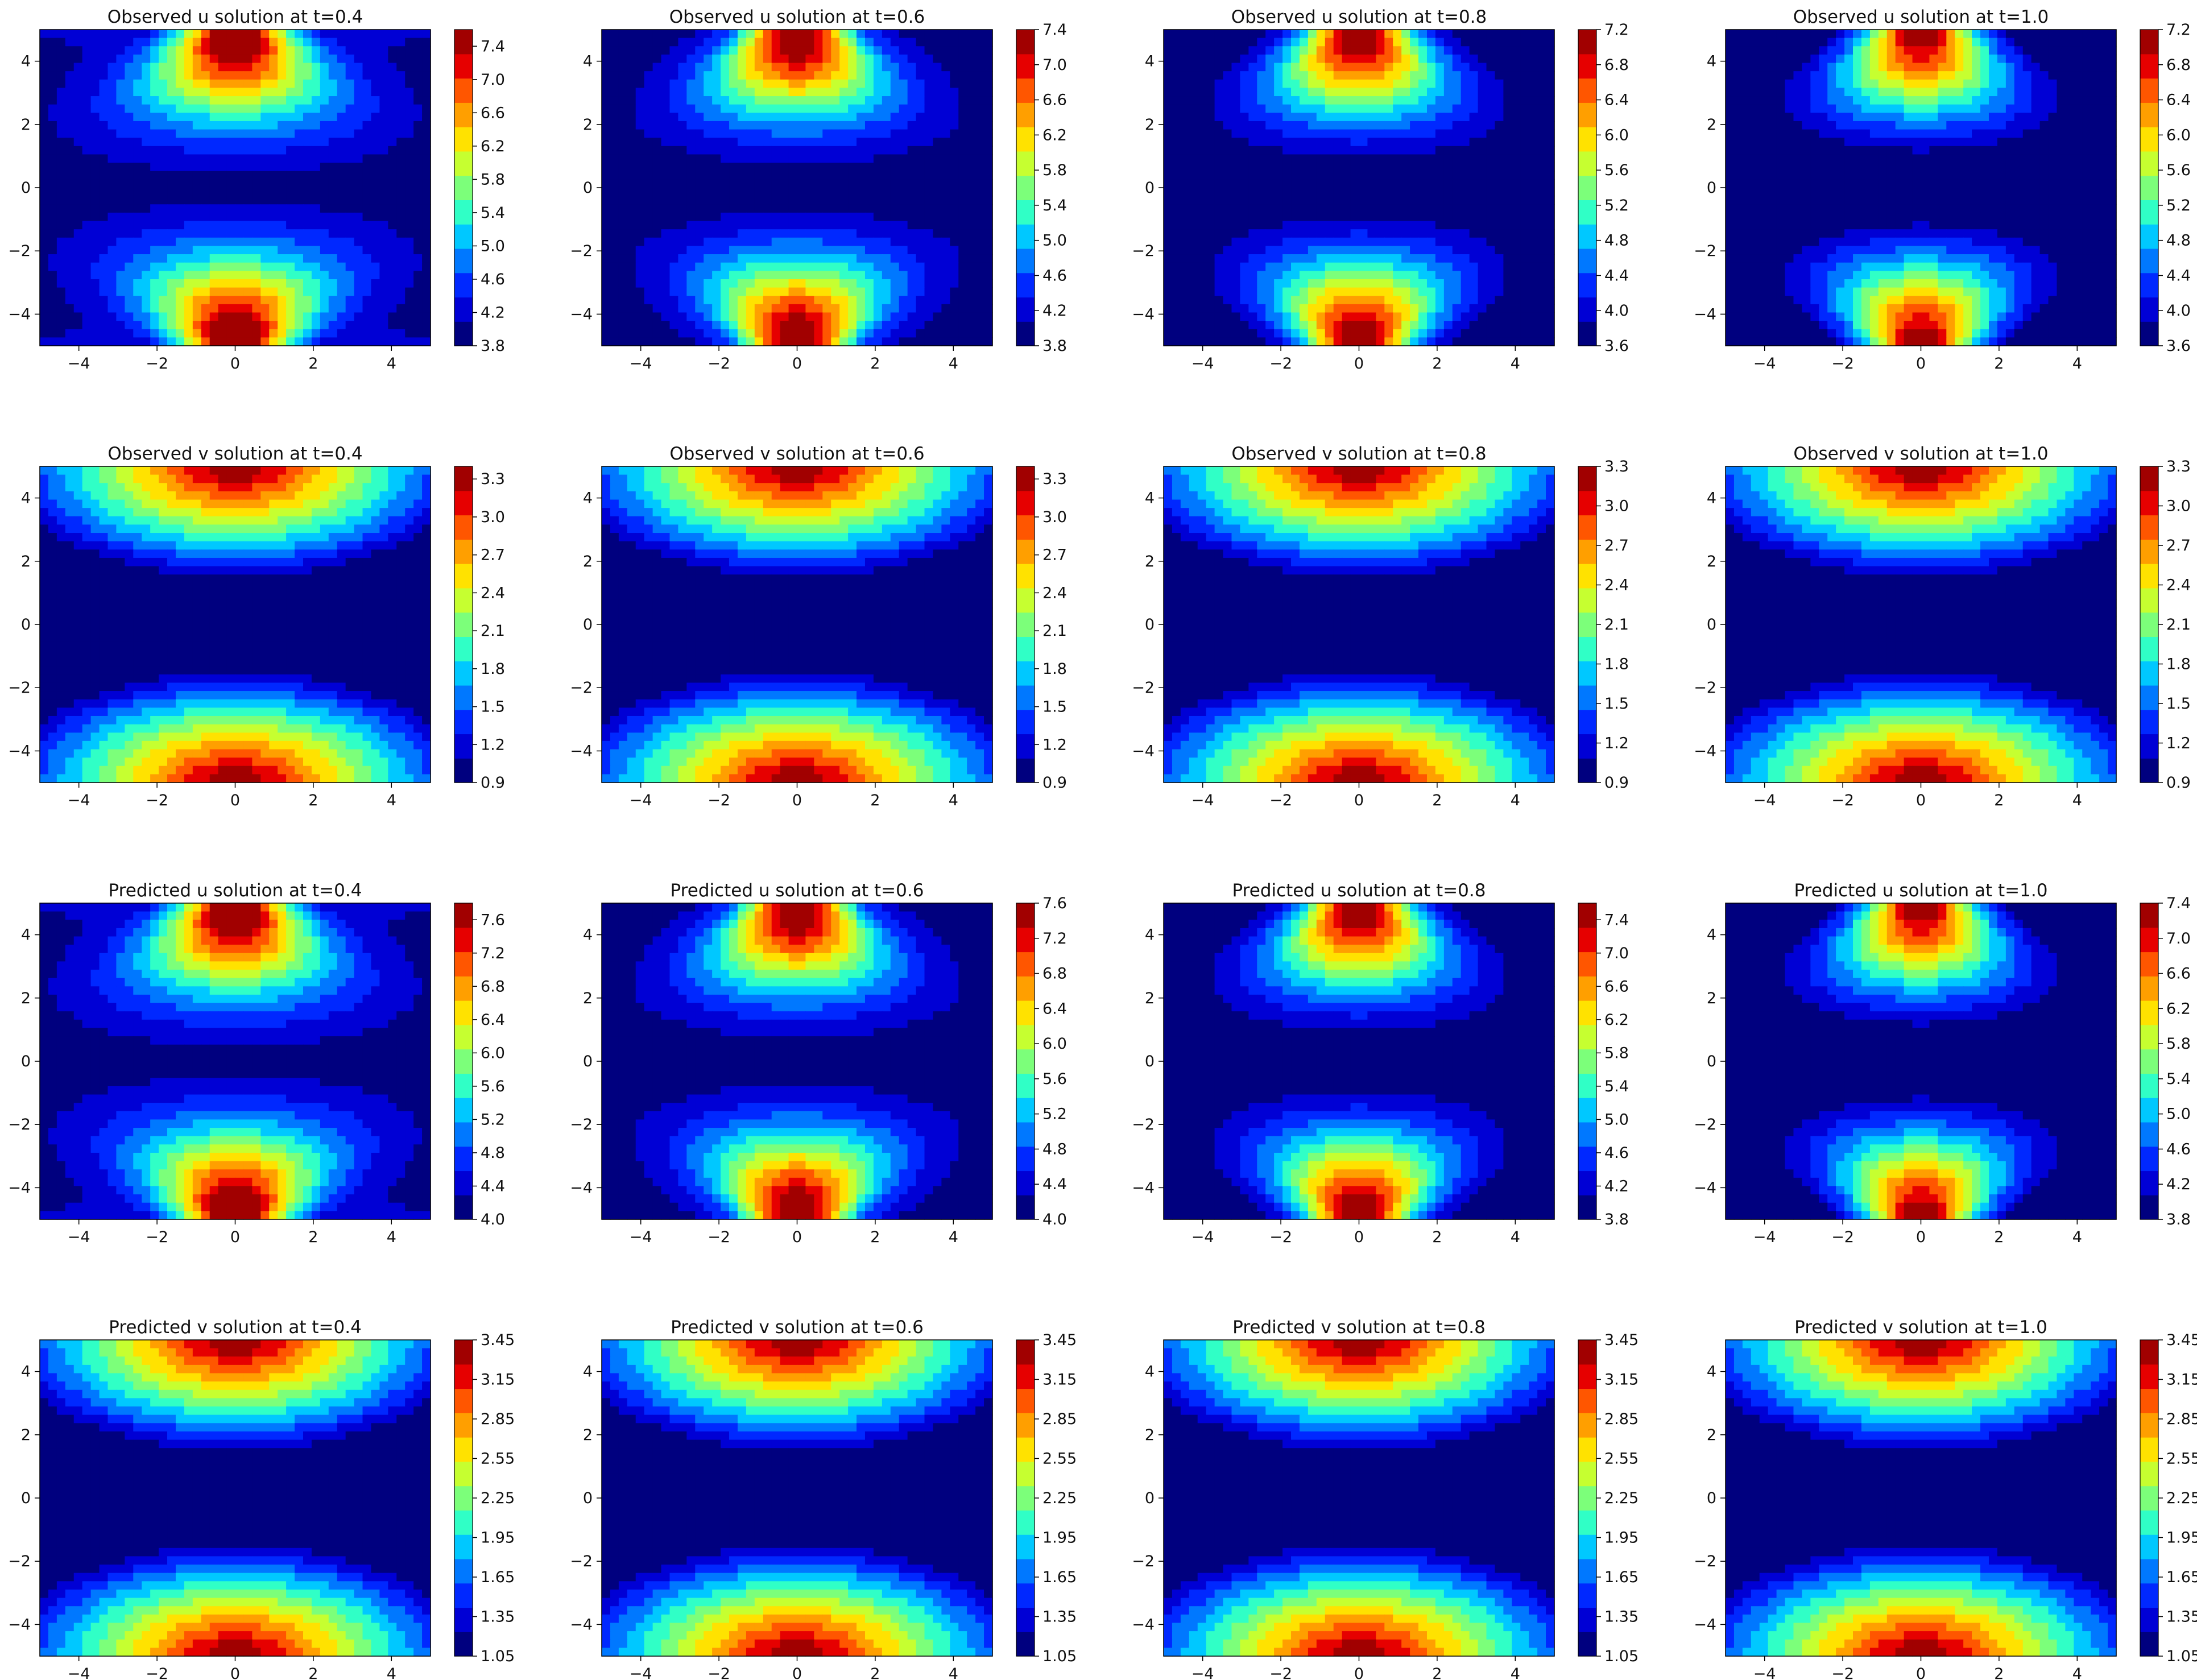  Describe the element at coordinates (463, 285) in the screenshot. I see `colorbar-band` at that location.